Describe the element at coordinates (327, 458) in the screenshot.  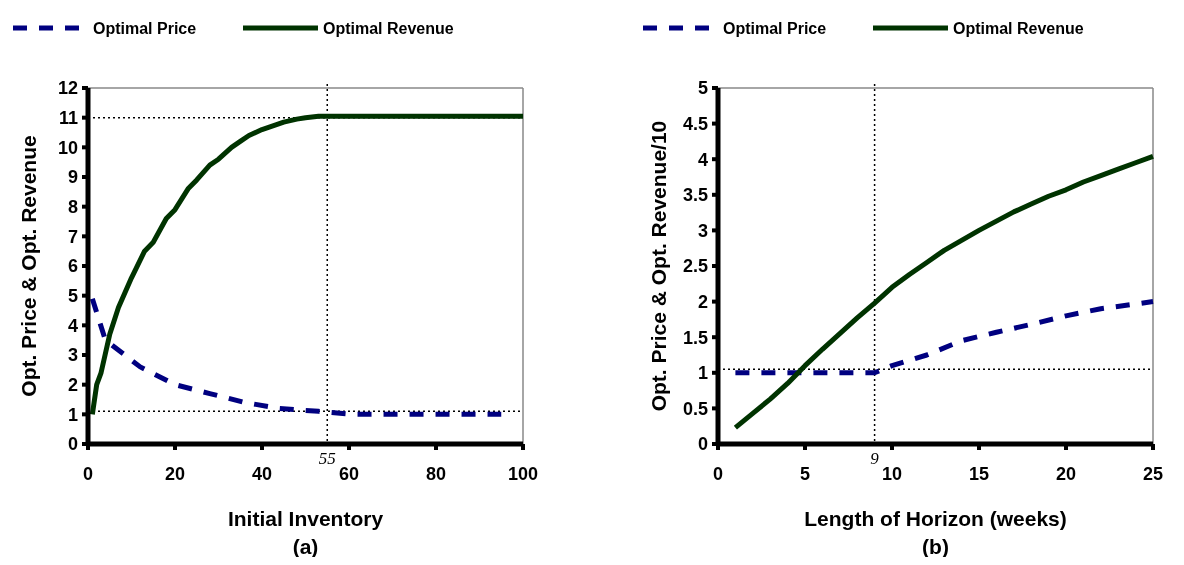
I see `ref-line-label: 55` at that location.